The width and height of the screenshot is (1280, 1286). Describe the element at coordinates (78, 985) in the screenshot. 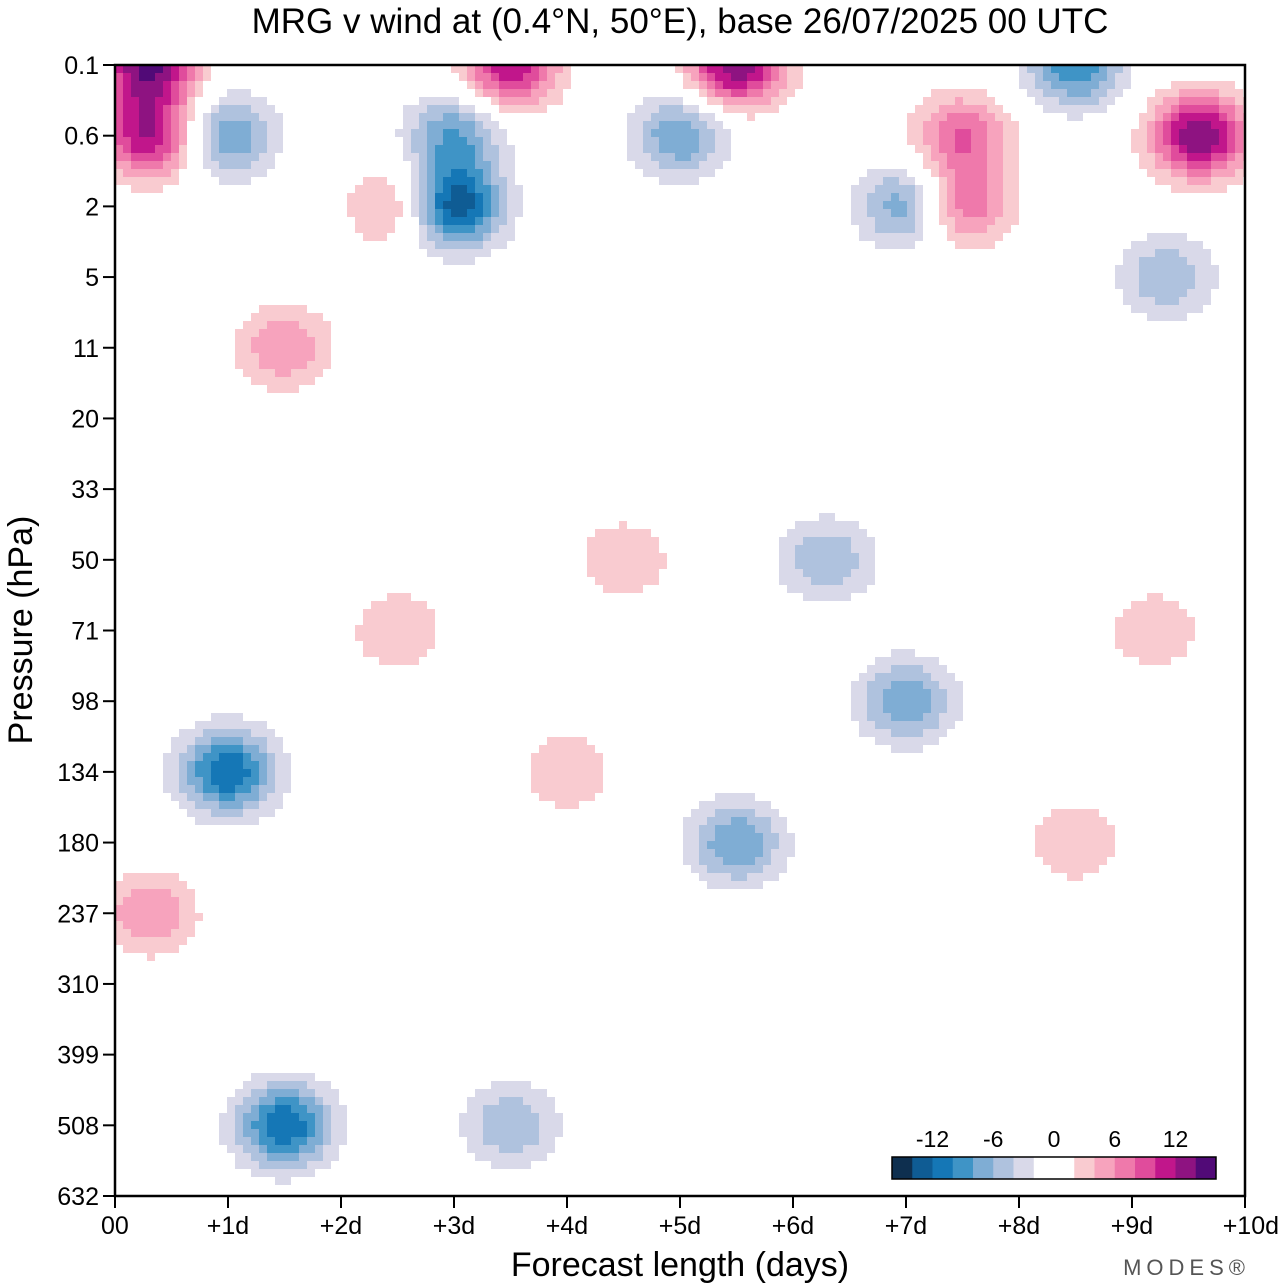

I see `y-tick-label: 310` at that location.